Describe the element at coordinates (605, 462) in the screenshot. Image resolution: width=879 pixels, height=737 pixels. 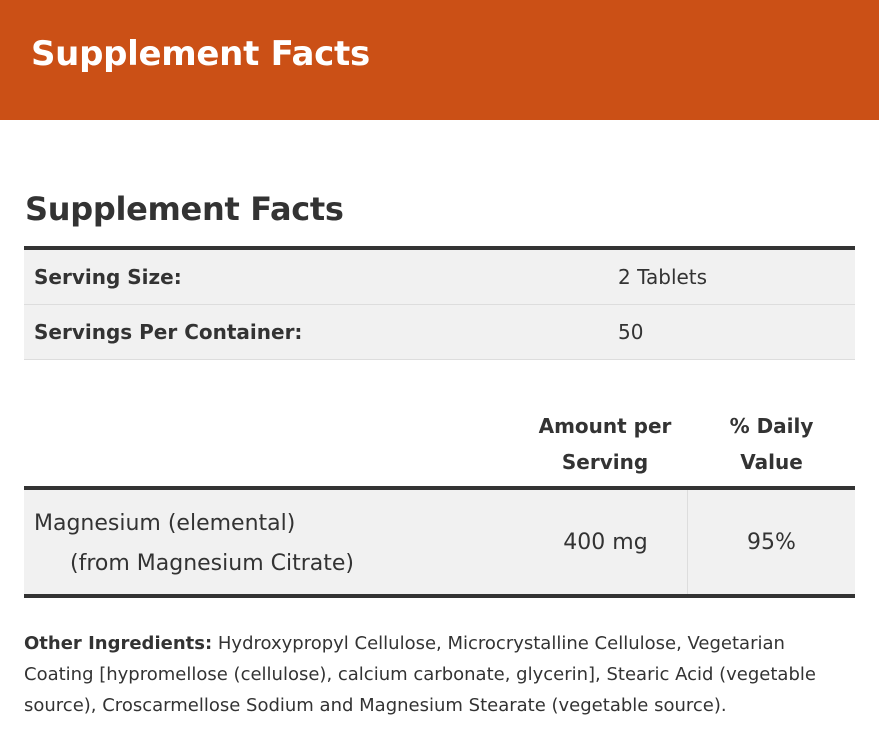
I see `amount-header-line2: Serving` at that location.